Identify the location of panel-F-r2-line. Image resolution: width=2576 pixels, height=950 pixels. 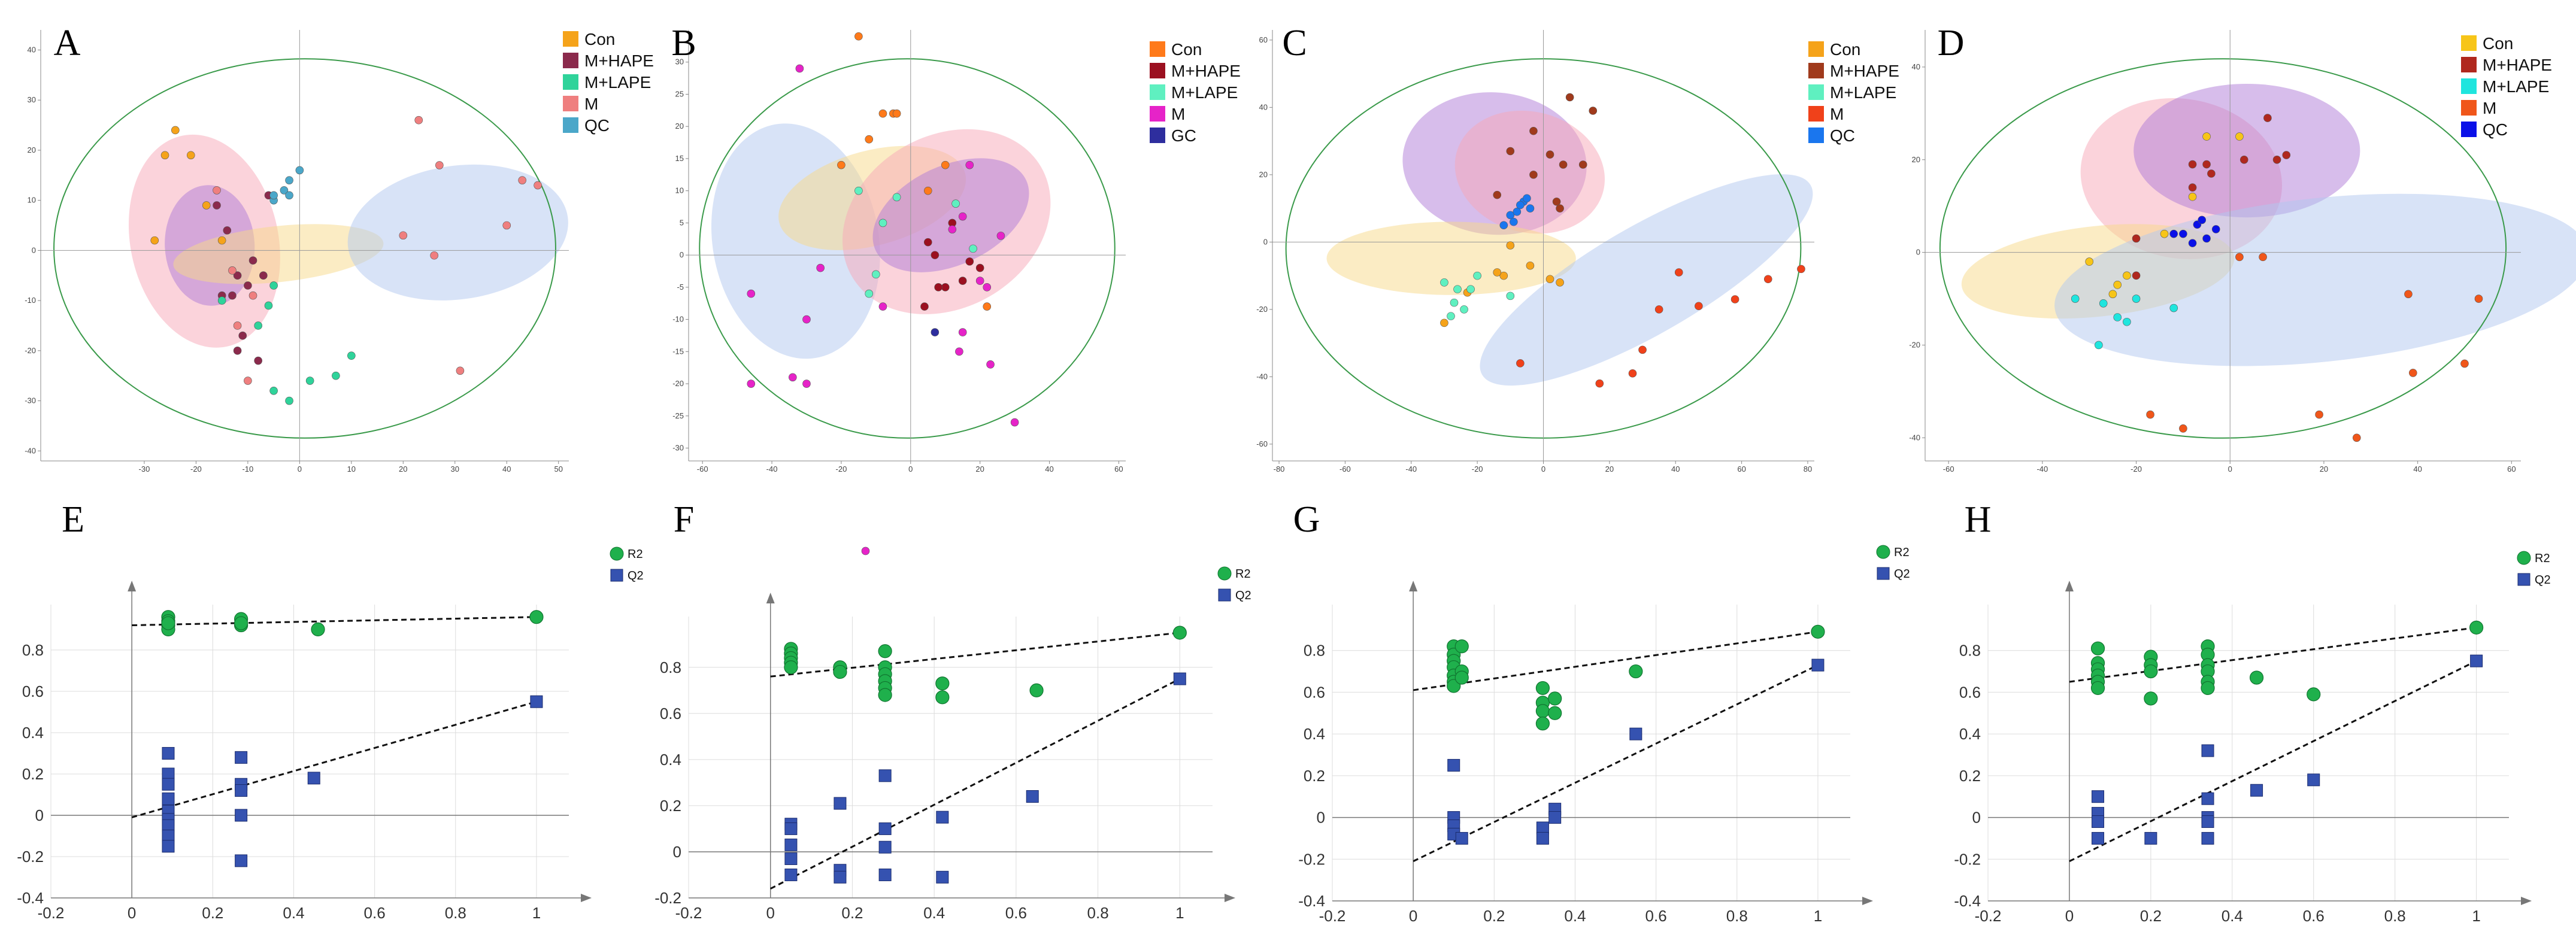
(975, 655).